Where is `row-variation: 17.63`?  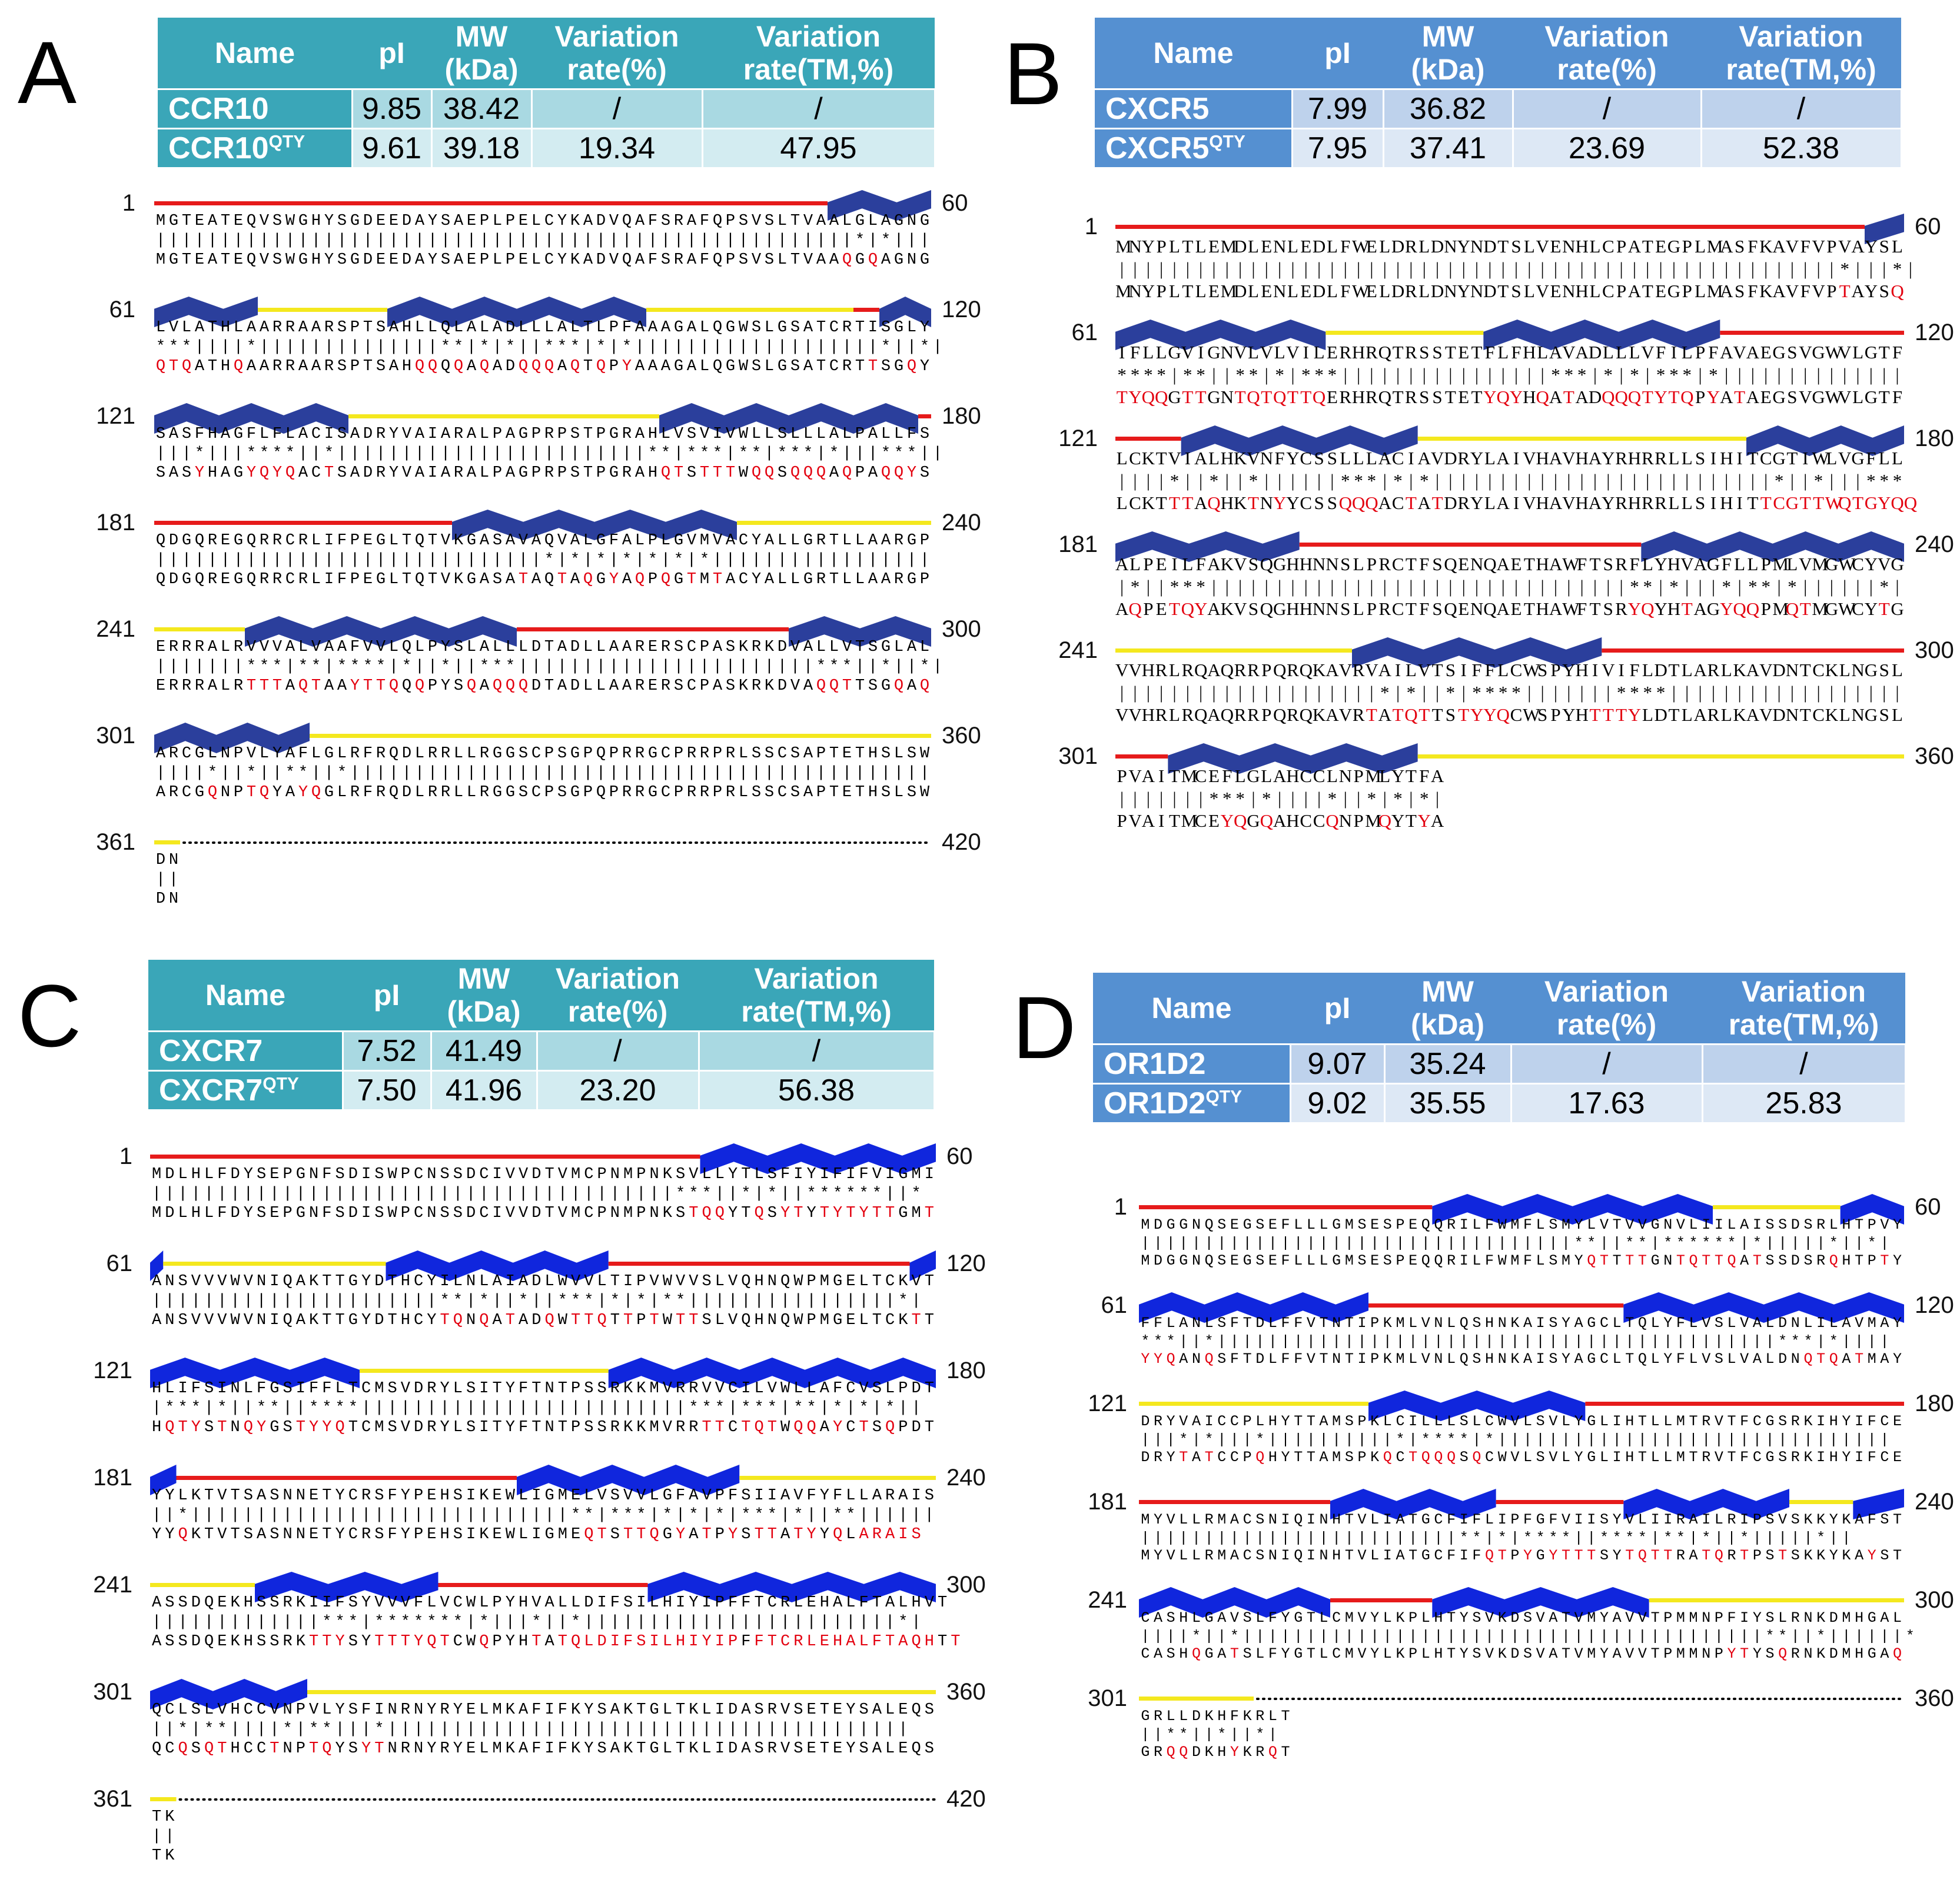
row-variation: 17.63 is located at coordinates (1607, 1102).